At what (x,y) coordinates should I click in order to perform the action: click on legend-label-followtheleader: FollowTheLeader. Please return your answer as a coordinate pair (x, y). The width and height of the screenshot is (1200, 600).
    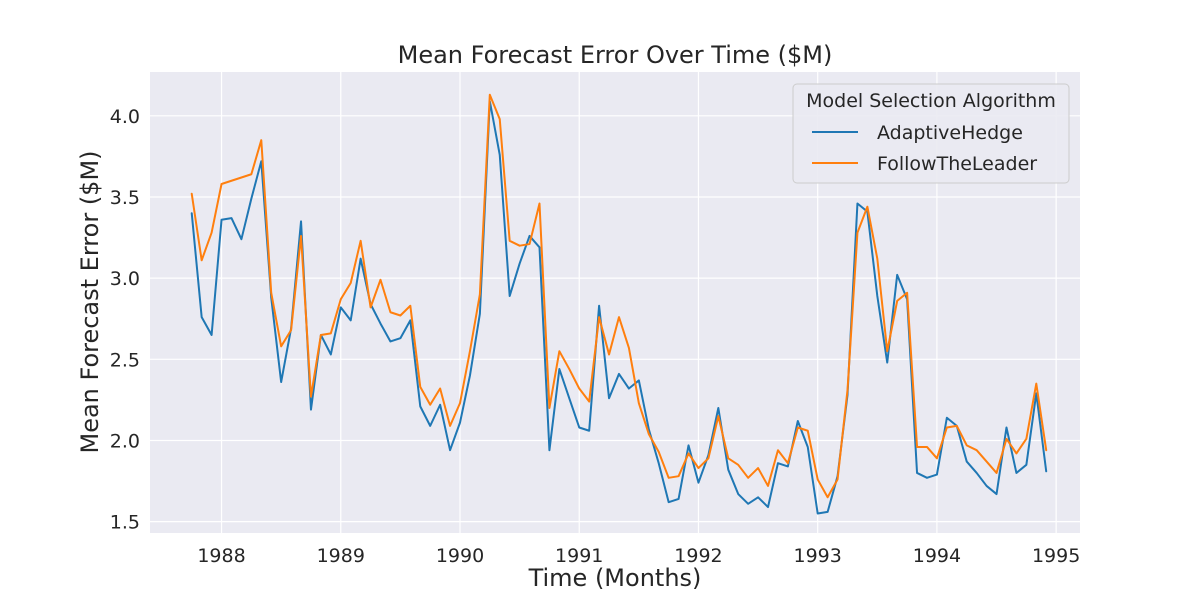
    Looking at the image, I should click on (957, 164).